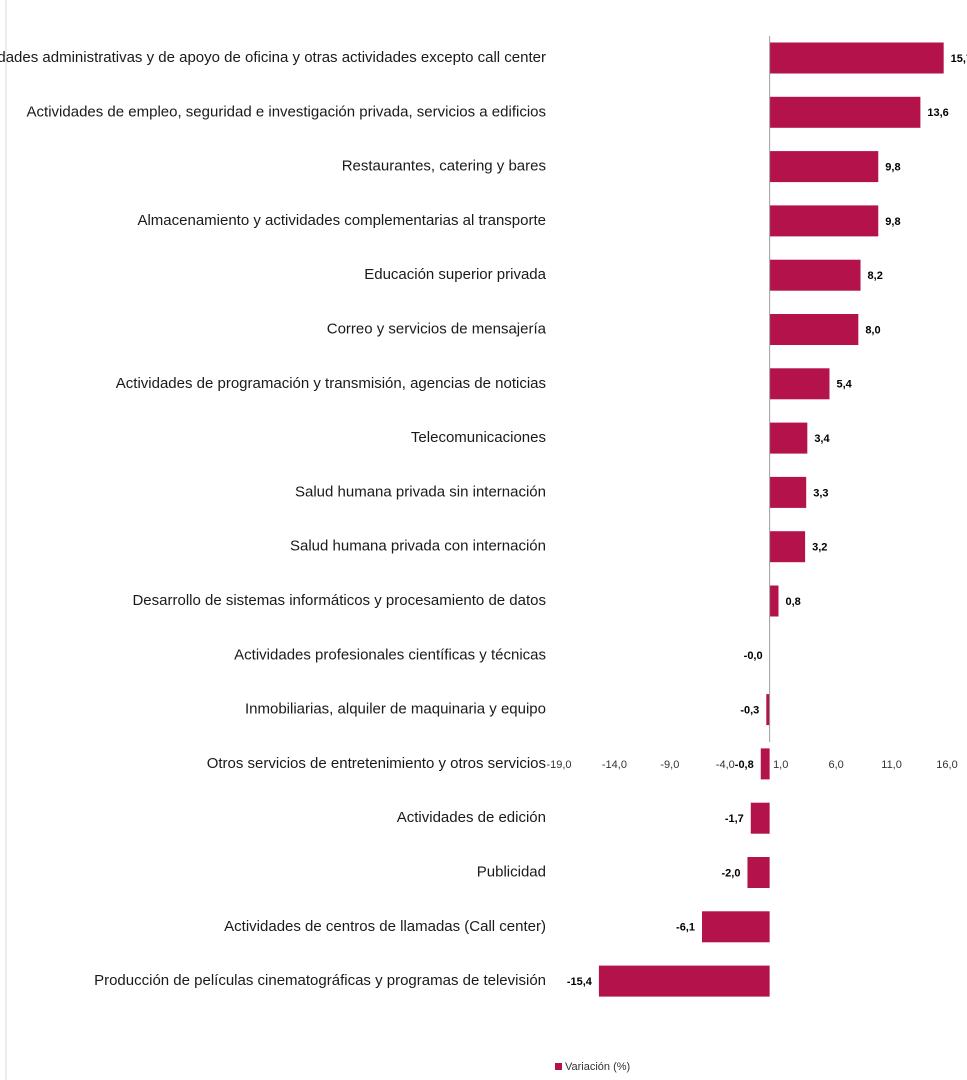 This screenshot has height=1080, width=967. What do you see at coordinates (872, 330) in the screenshot?
I see `value-label: 8,0` at bounding box center [872, 330].